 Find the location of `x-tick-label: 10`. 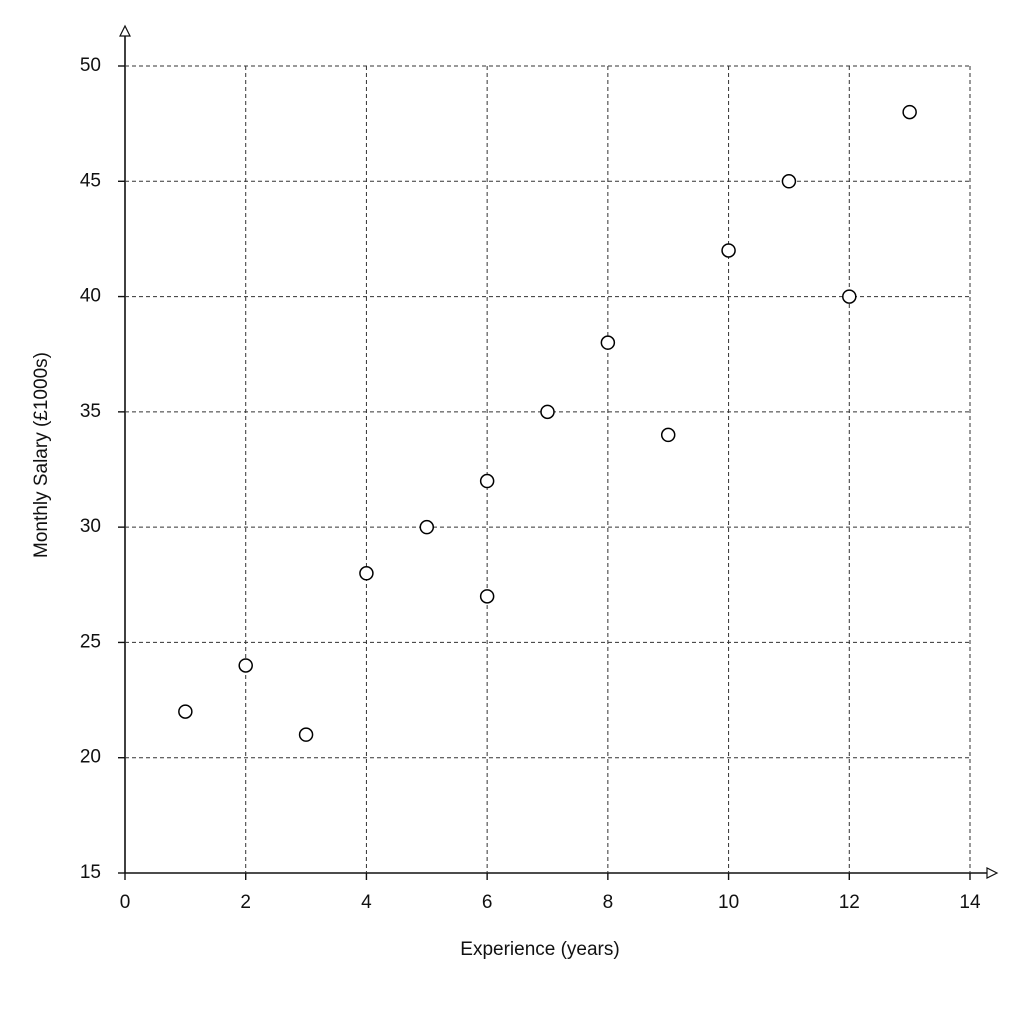

x-tick-label: 10 is located at coordinates (728, 902).